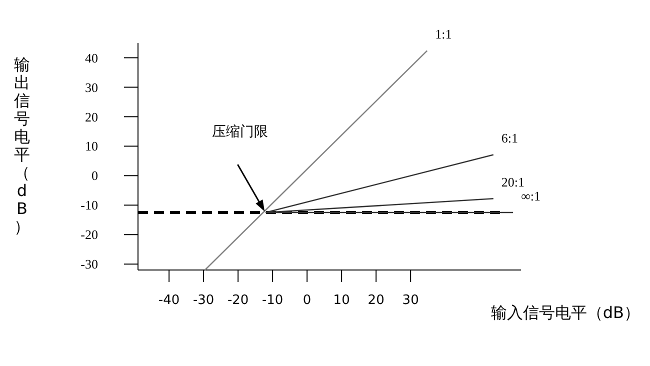  Describe the element at coordinates (91, 87) in the screenshot. I see `y-tick-label: 30` at that location.